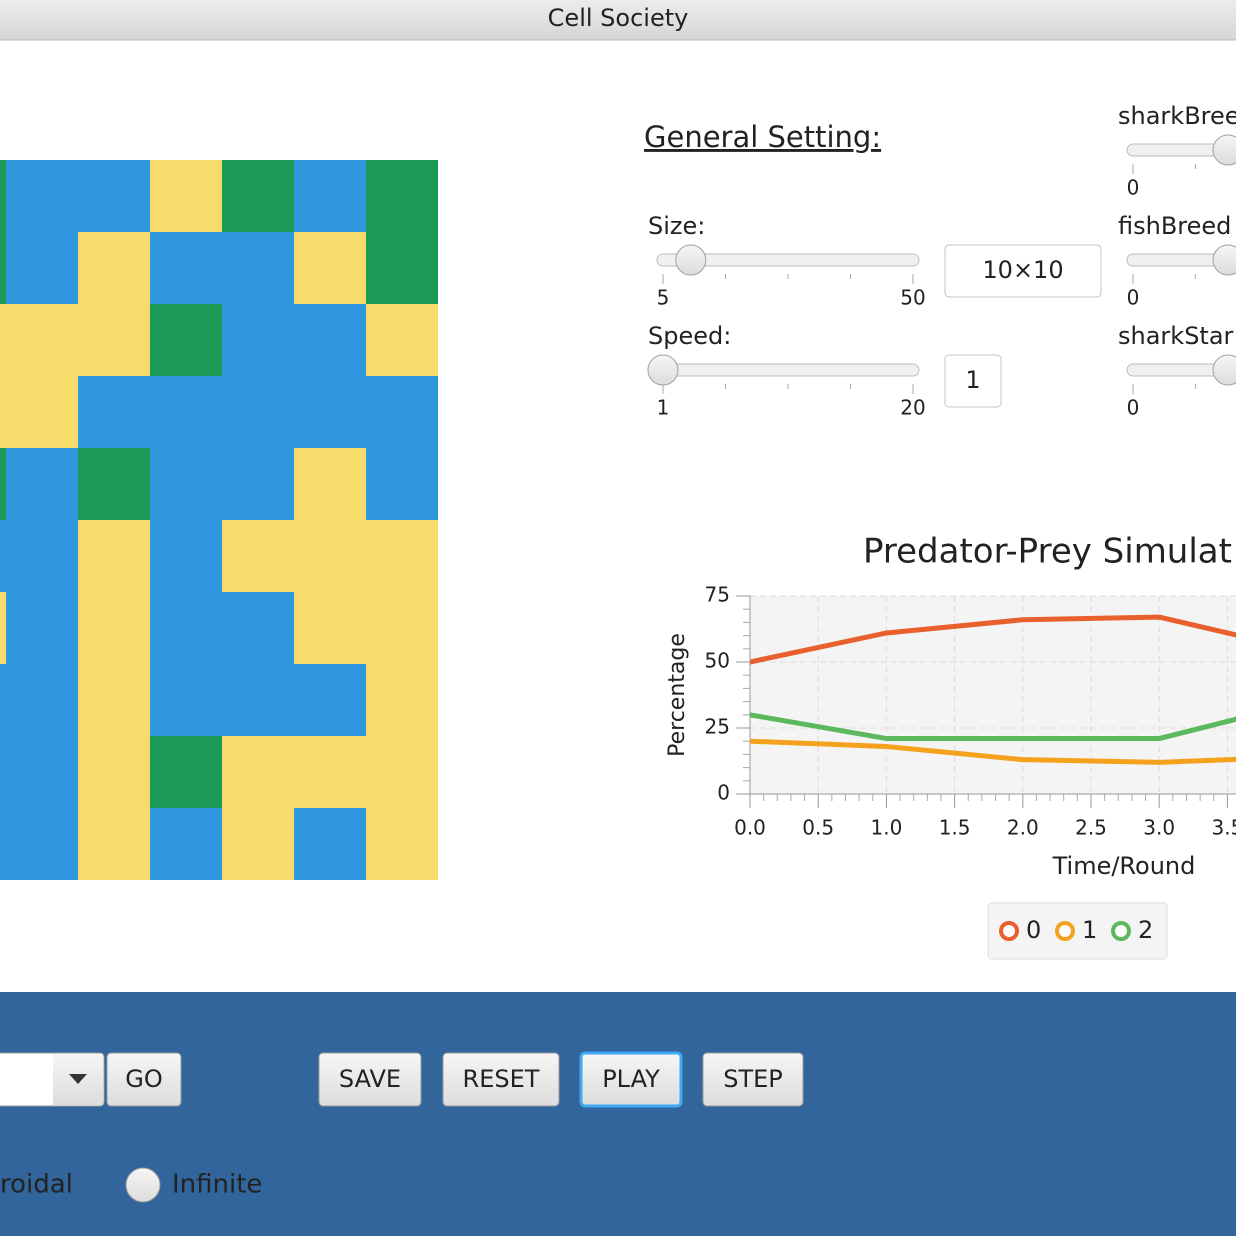 The height and width of the screenshot is (1236, 1236). What do you see at coordinates (676, 226) in the screenshot?
I see `slider-label: Size:` at bounding box center [676, 226].